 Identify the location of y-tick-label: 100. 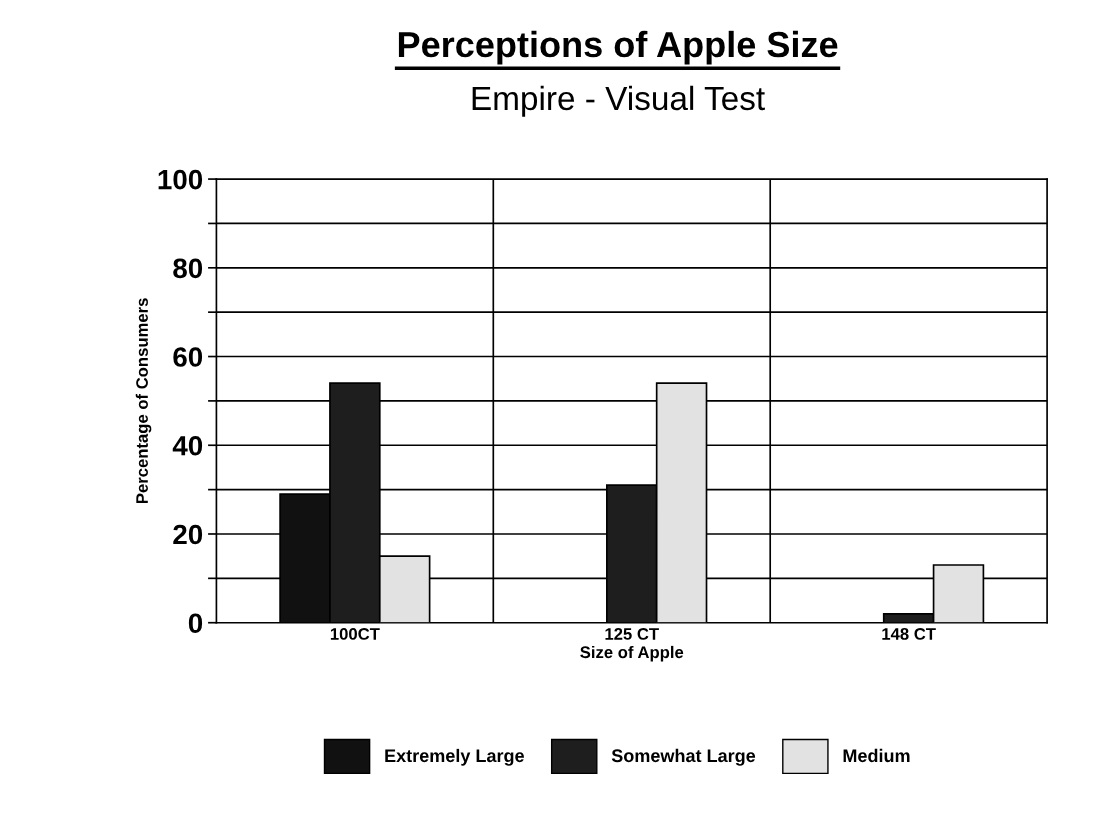
(180, 179).